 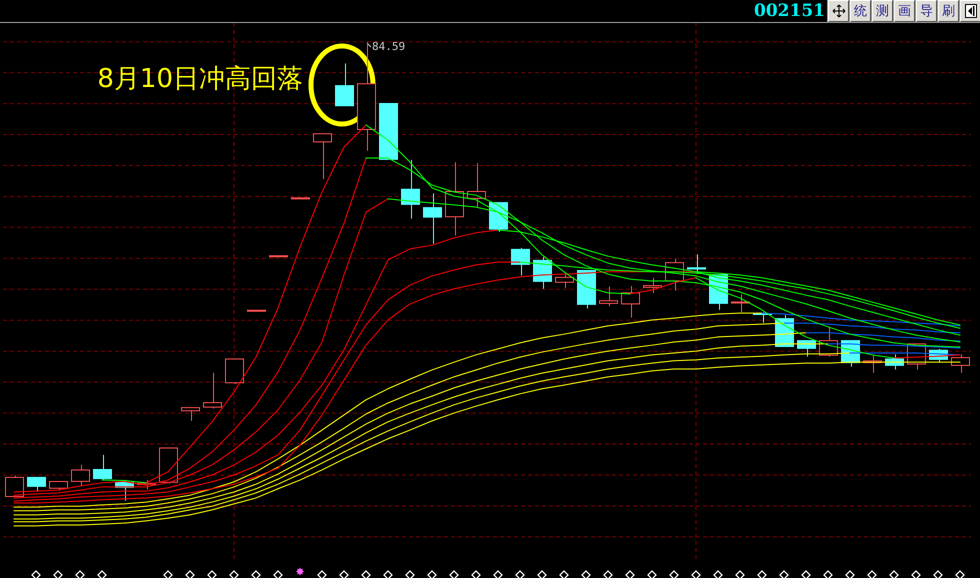 What do you see at coordinates (948, 11) in the screenshot?
I see `toolbar-button: 刷` at bounding box center [948, 11].